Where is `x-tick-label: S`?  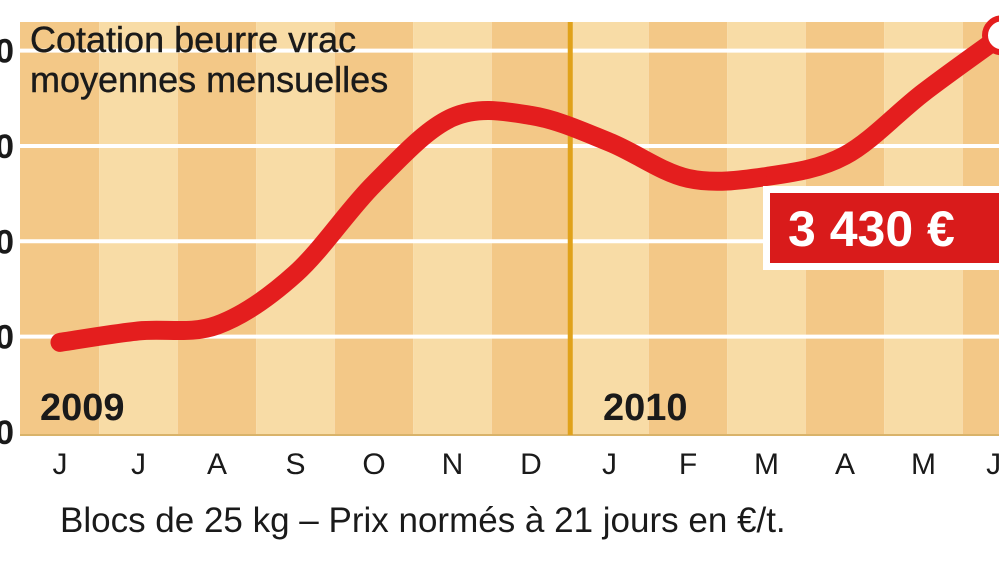 x-tick-label: S is located at coordinates (295, 464).